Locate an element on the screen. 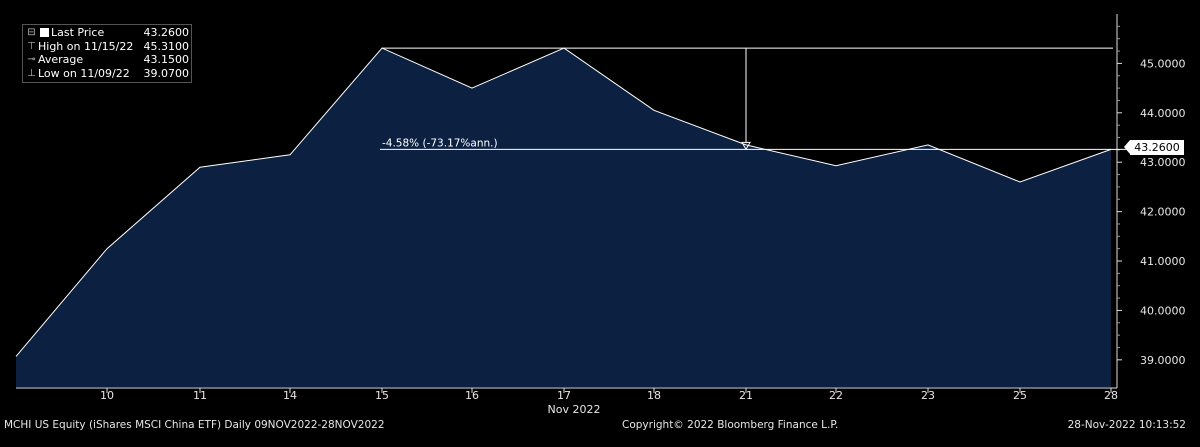 Image resolution: width=1200 pixels, height=447 pixels. y-tick-label: 39.0000 is located at coordinates (1163, 360).